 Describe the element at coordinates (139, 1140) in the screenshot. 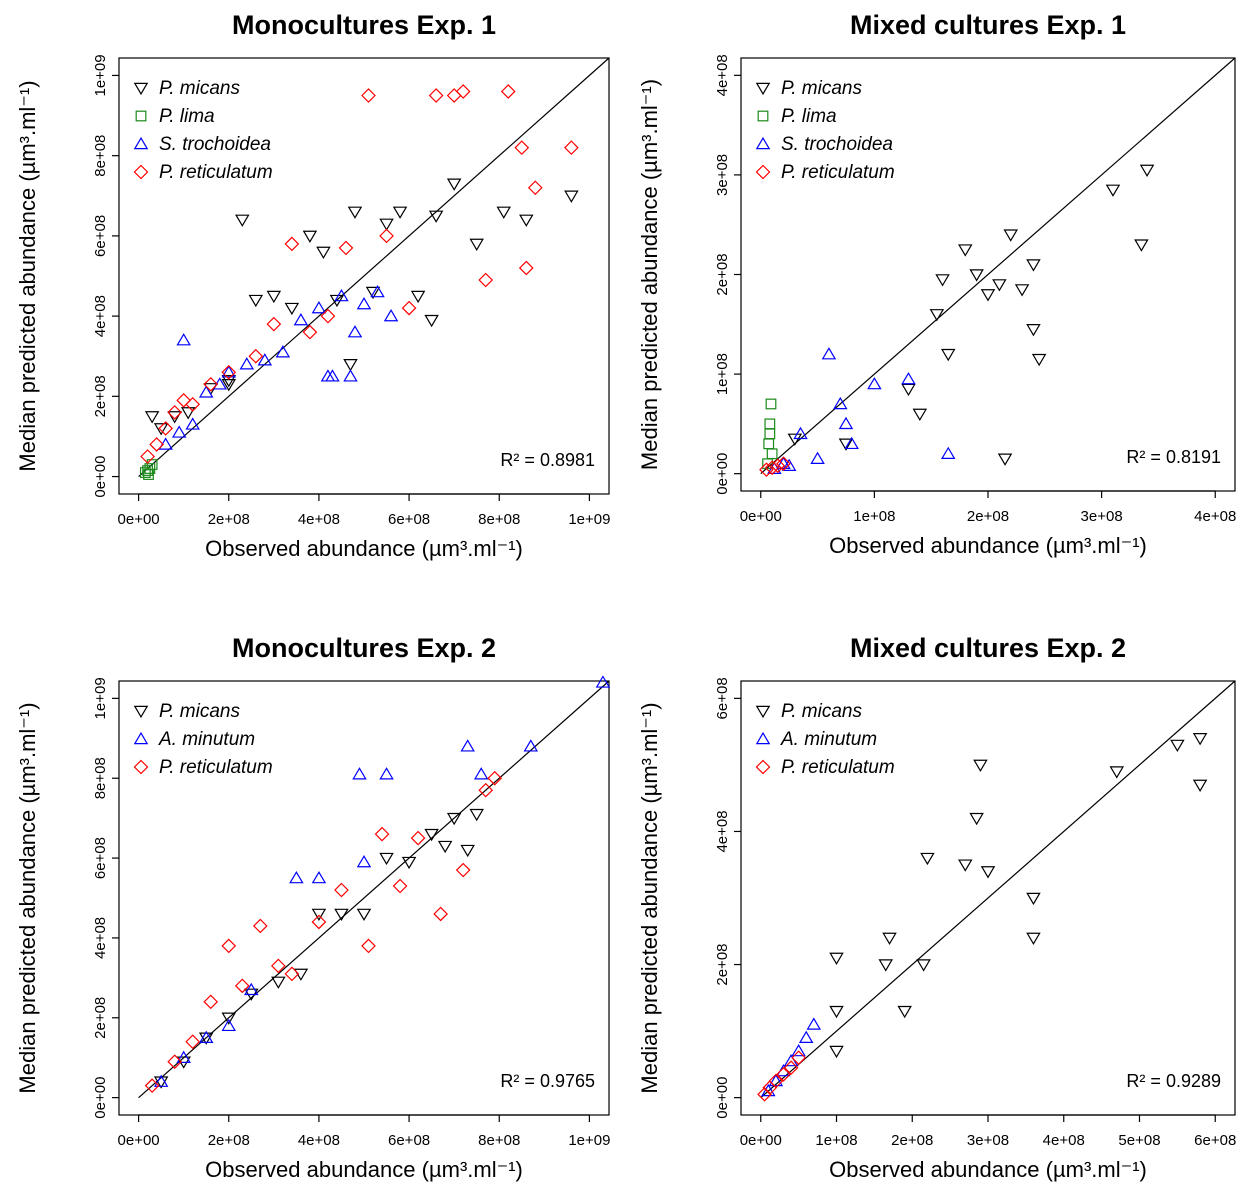

I see `x-tick-label: 0e+00` at that location.